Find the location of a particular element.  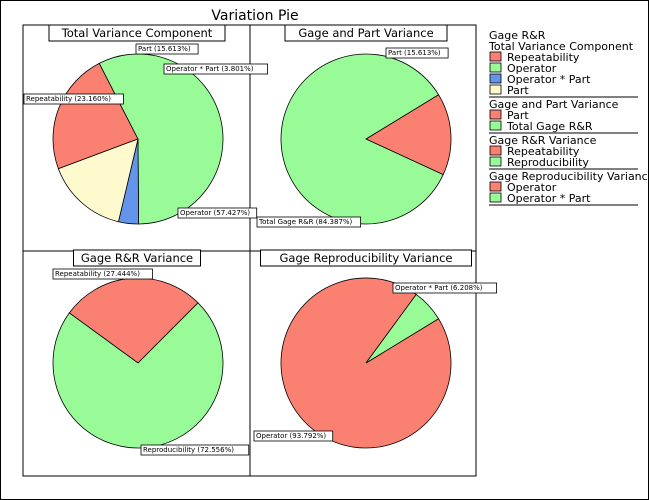

chart-title: Variation Pie is located at coordinates (255, 16).